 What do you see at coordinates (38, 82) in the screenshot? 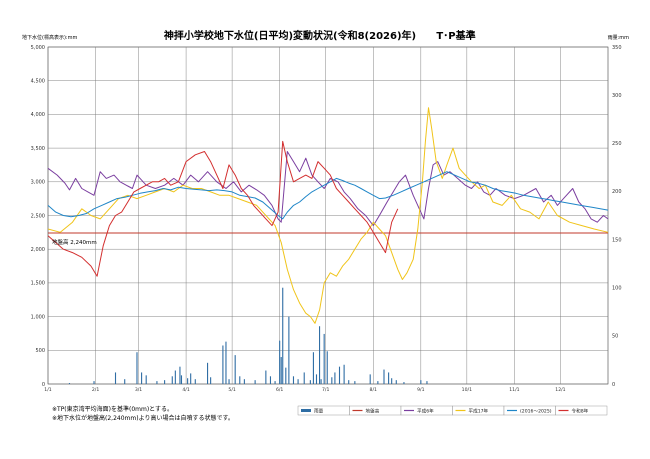
I see `y-tick-label: 4,500` at bounding box center [38, 82].